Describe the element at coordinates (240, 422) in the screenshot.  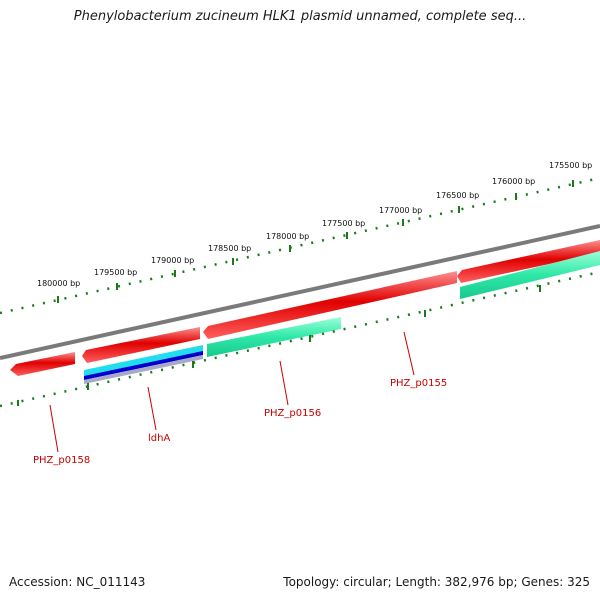
I see `gene-labels: PHZ_p0158 ldhA PHZ_p0156 PHZ_p0155` at that location.